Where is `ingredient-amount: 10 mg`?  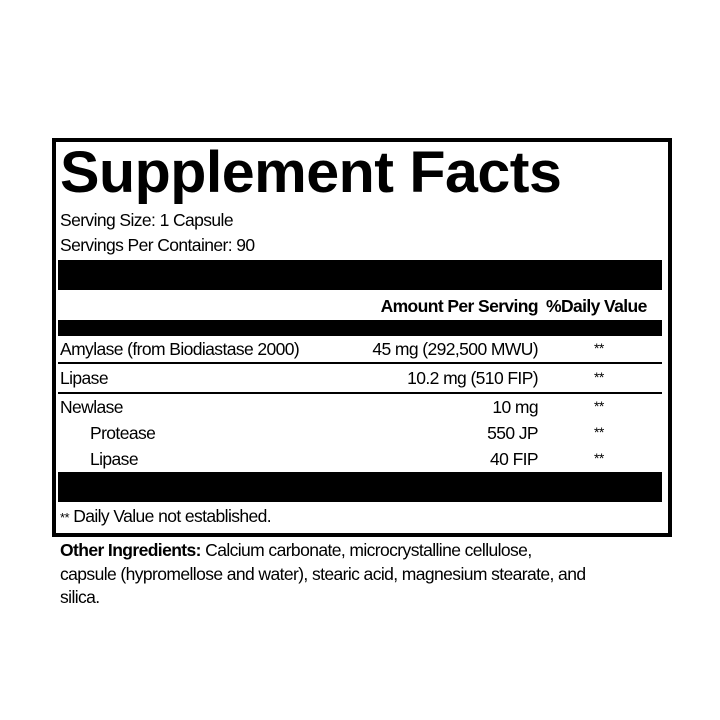 ingredient-amount: 10 mg is located at coordinates (515, 407).